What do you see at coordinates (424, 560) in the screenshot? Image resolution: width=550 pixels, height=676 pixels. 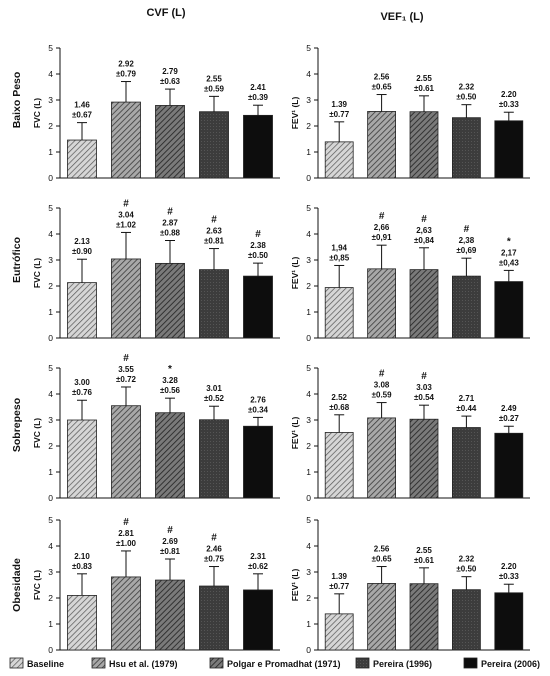 I see `sd-label: ±0.61` at bounding box center [424, 560].